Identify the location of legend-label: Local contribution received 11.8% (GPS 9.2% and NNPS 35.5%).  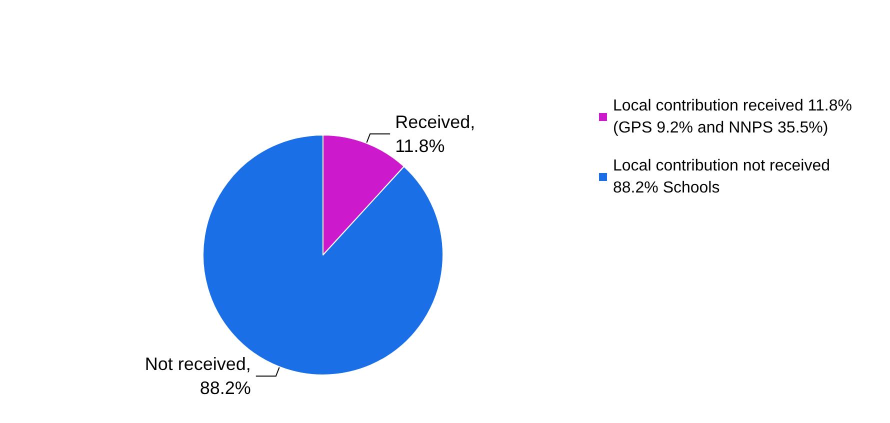
(734, 117).